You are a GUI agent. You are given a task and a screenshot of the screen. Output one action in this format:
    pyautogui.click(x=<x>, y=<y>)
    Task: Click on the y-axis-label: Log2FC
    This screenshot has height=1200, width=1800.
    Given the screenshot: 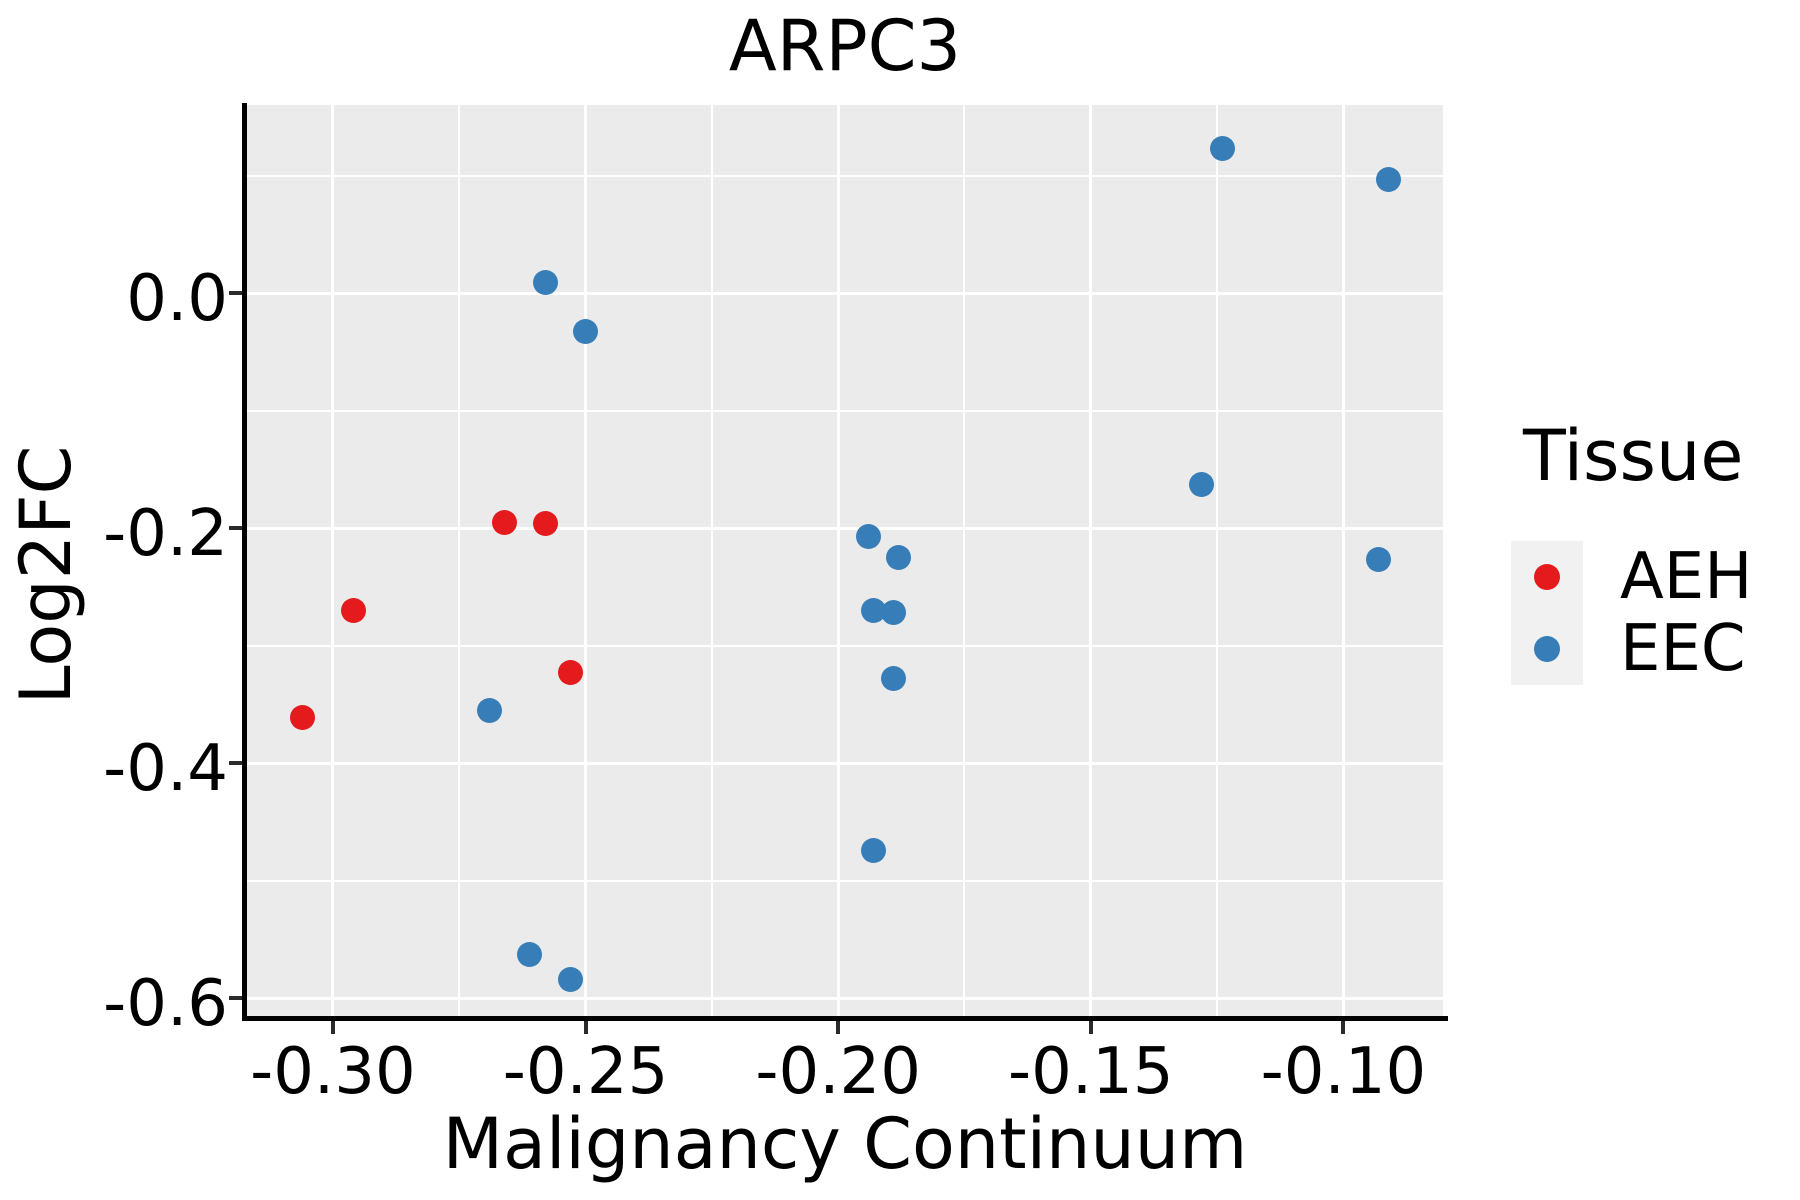 What is the action you would take?
    pyautogui.click(x=46, y=575)
    